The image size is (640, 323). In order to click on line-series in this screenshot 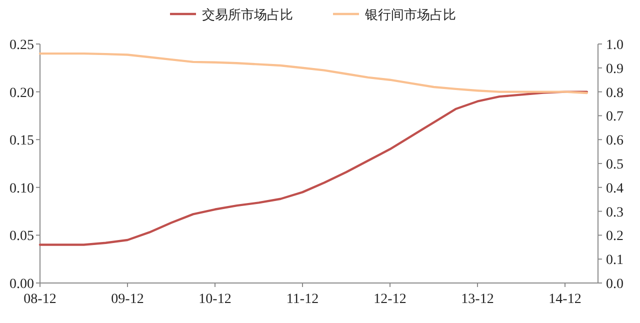, I will do `click(313, 73)`.